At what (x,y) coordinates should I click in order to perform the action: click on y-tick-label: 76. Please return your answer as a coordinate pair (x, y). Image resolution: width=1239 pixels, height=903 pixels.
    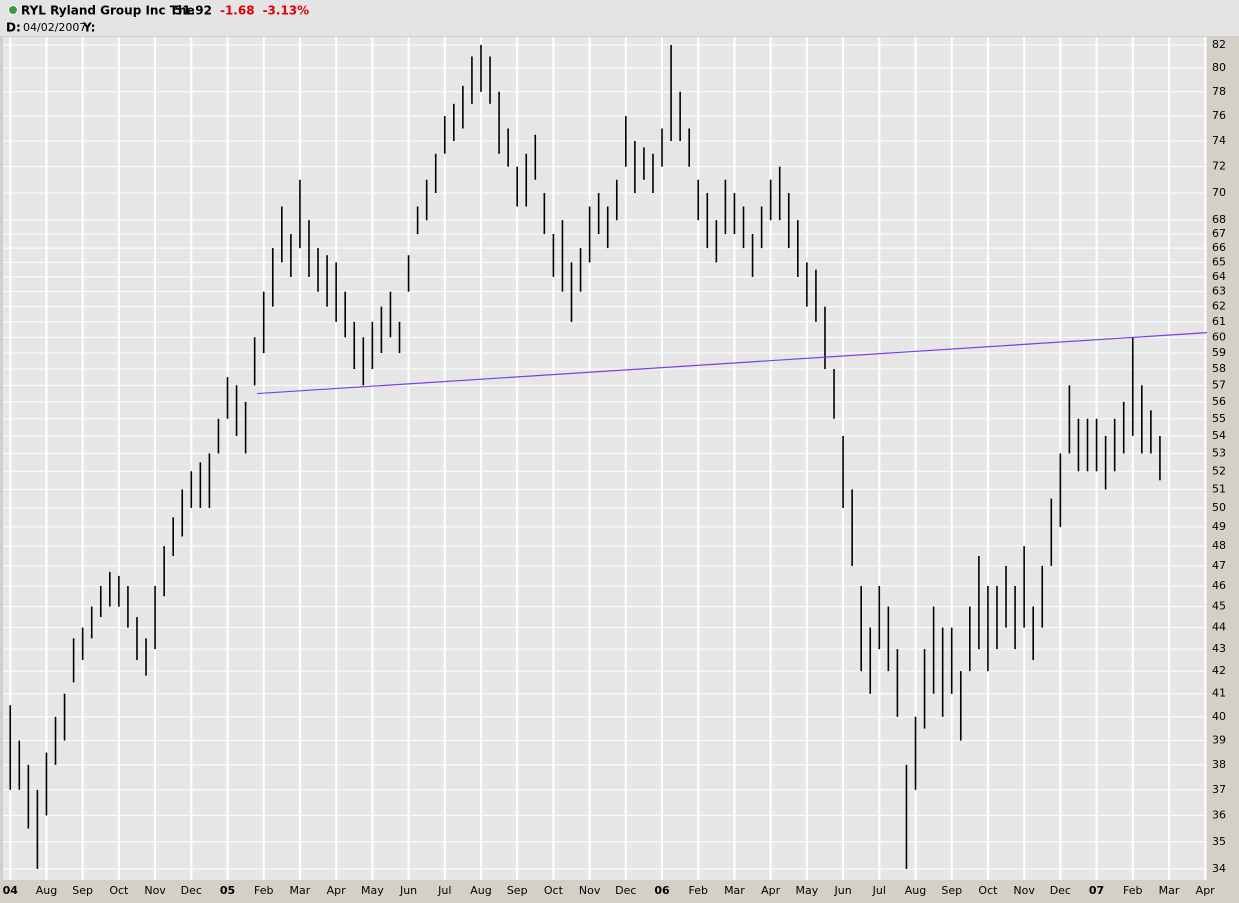
    Looking at the image, I should click on (1219, 115).